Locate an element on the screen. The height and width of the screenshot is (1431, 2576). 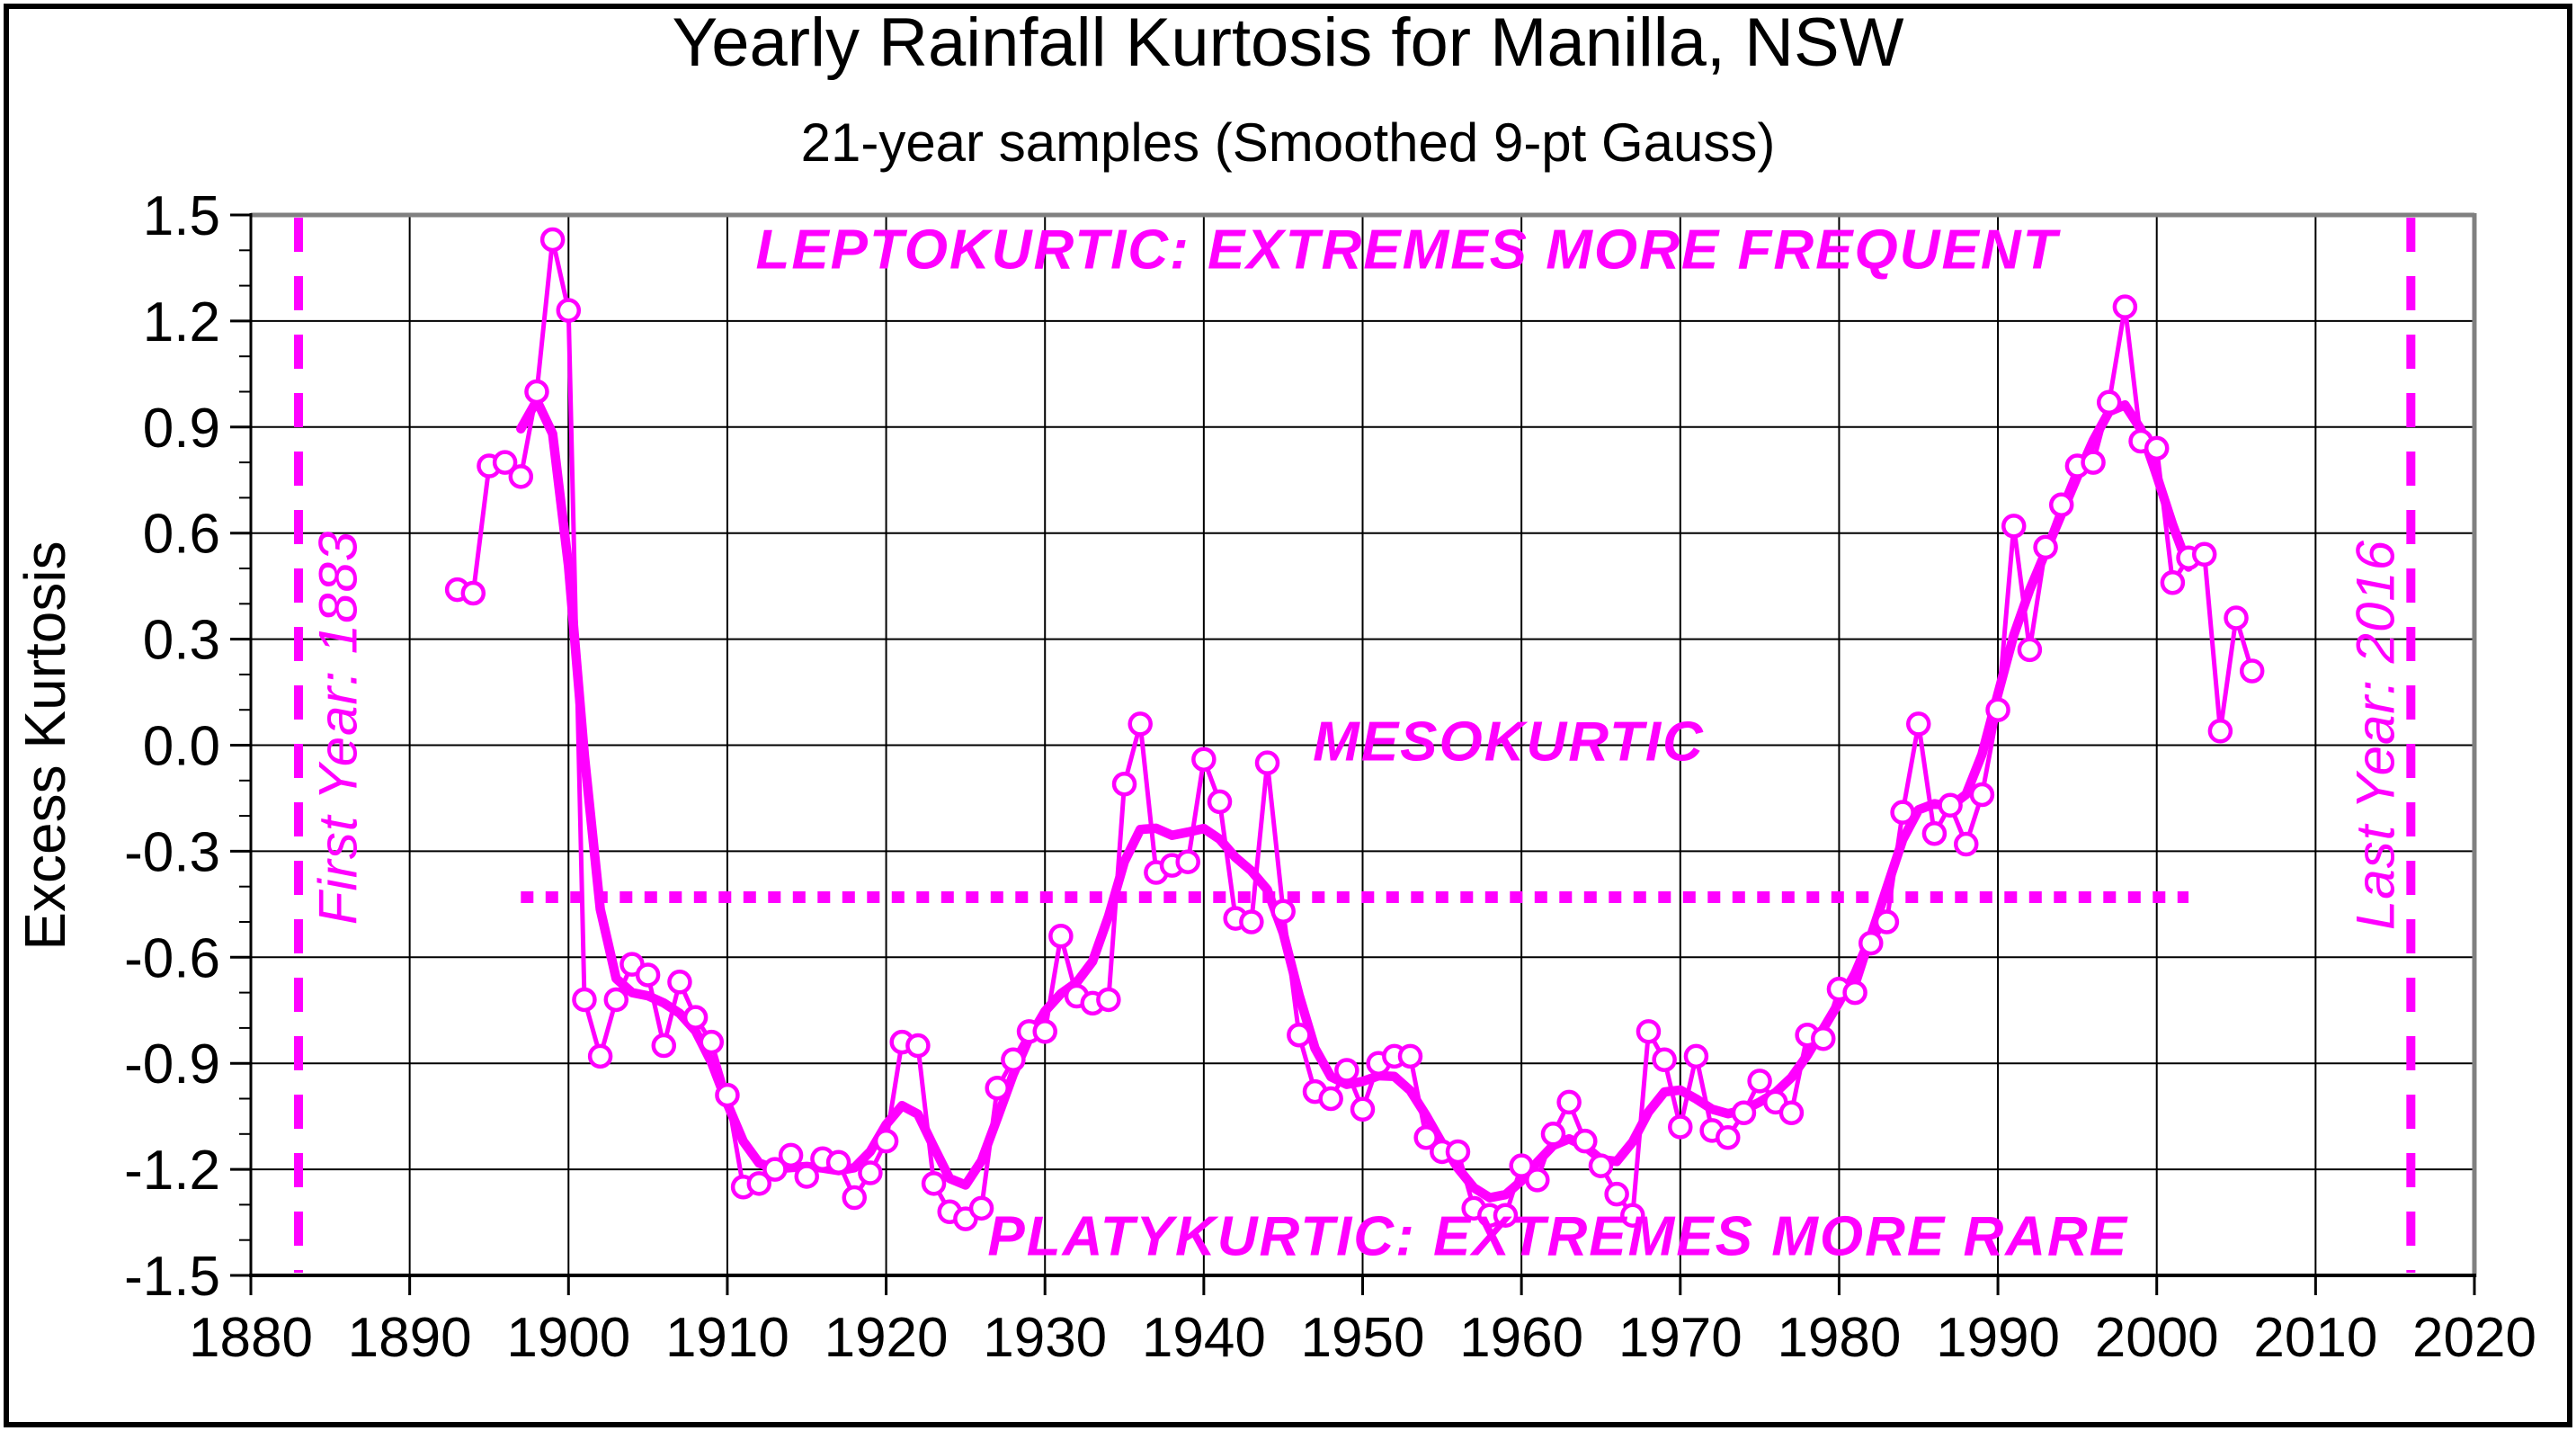
mesokurtic-label: MESOKURTIC is located at coordinates (1509, 743).